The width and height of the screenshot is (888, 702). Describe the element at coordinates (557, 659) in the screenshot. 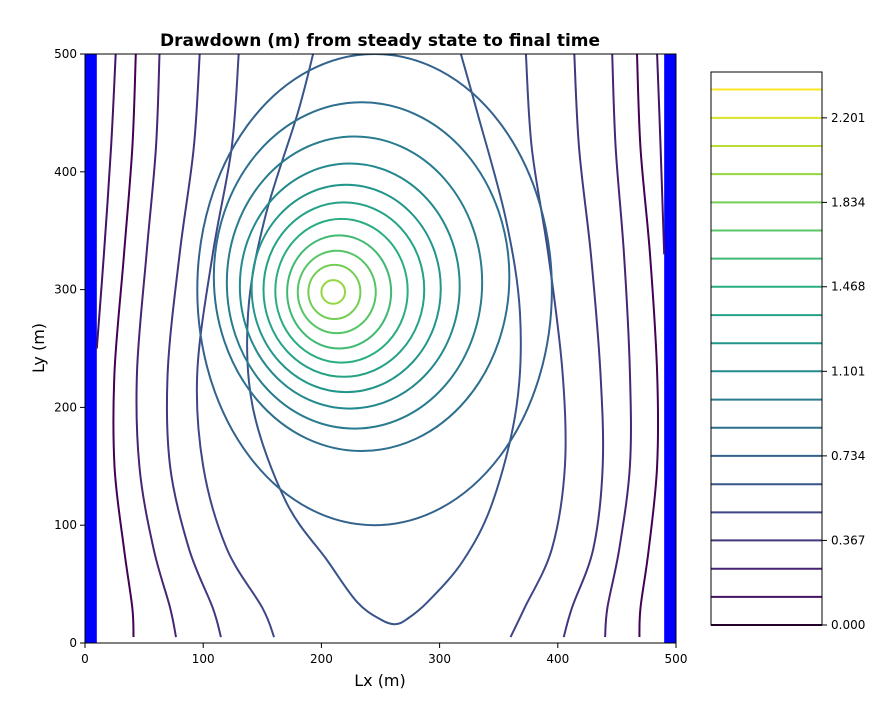

I see `x-tick-label: 400` at that location.